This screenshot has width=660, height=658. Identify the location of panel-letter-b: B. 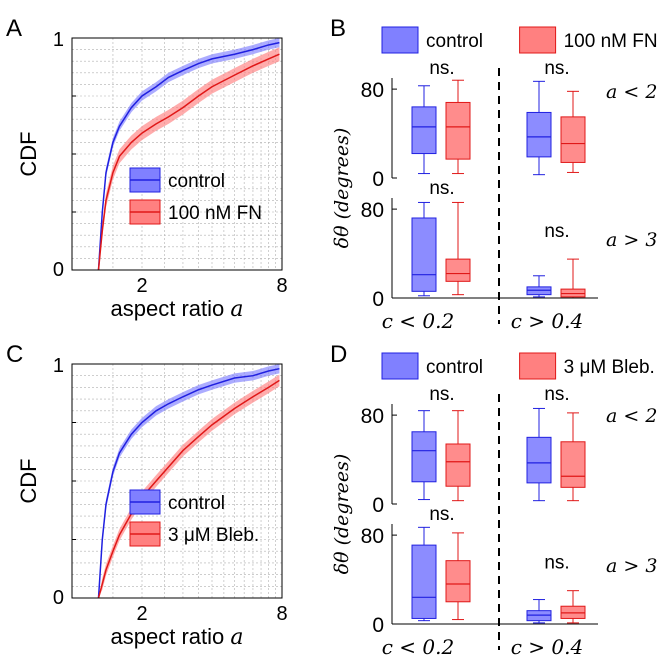
(338, 28).